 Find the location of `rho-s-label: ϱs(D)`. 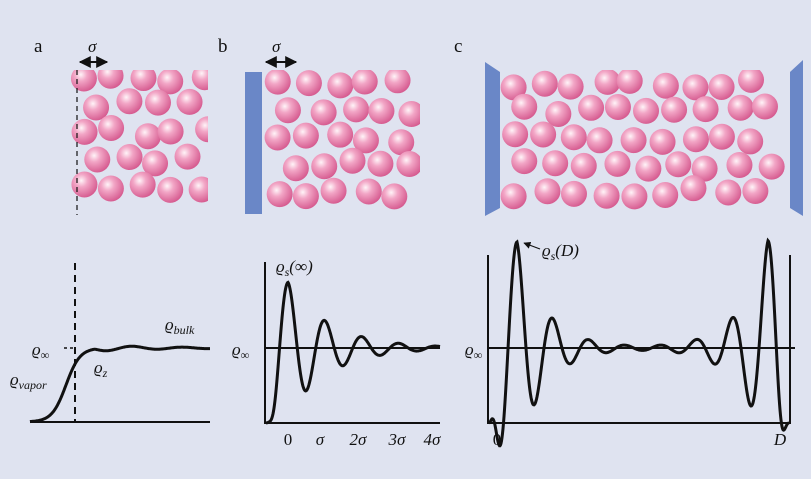

rho-s-label: ϱs(D) is located at coordinates (560, 252).